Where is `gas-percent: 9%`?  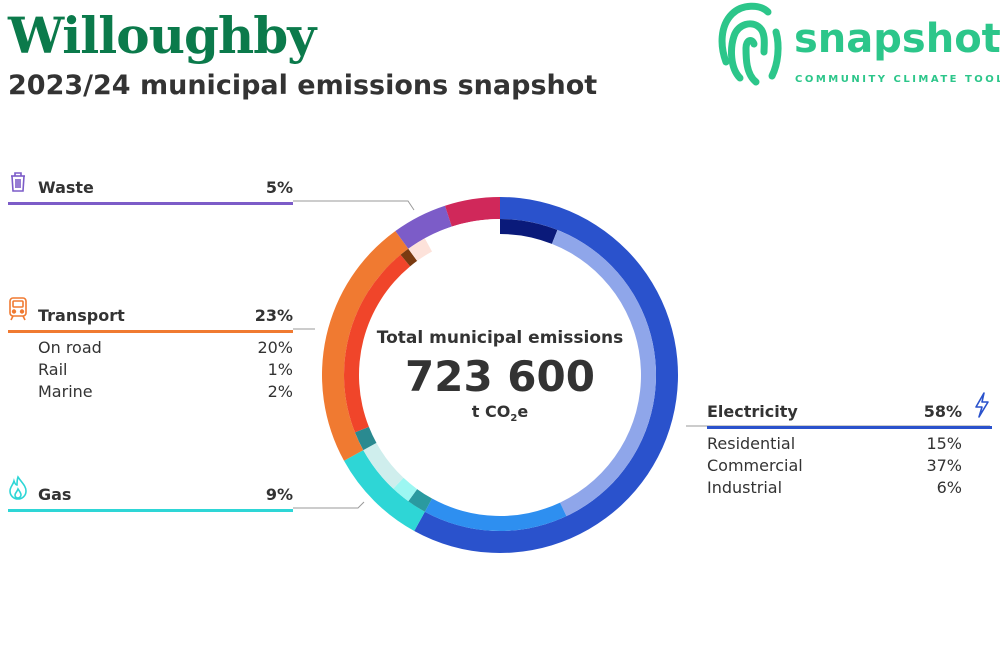
gas-percent: 9% is located at coordinates (279, 494).